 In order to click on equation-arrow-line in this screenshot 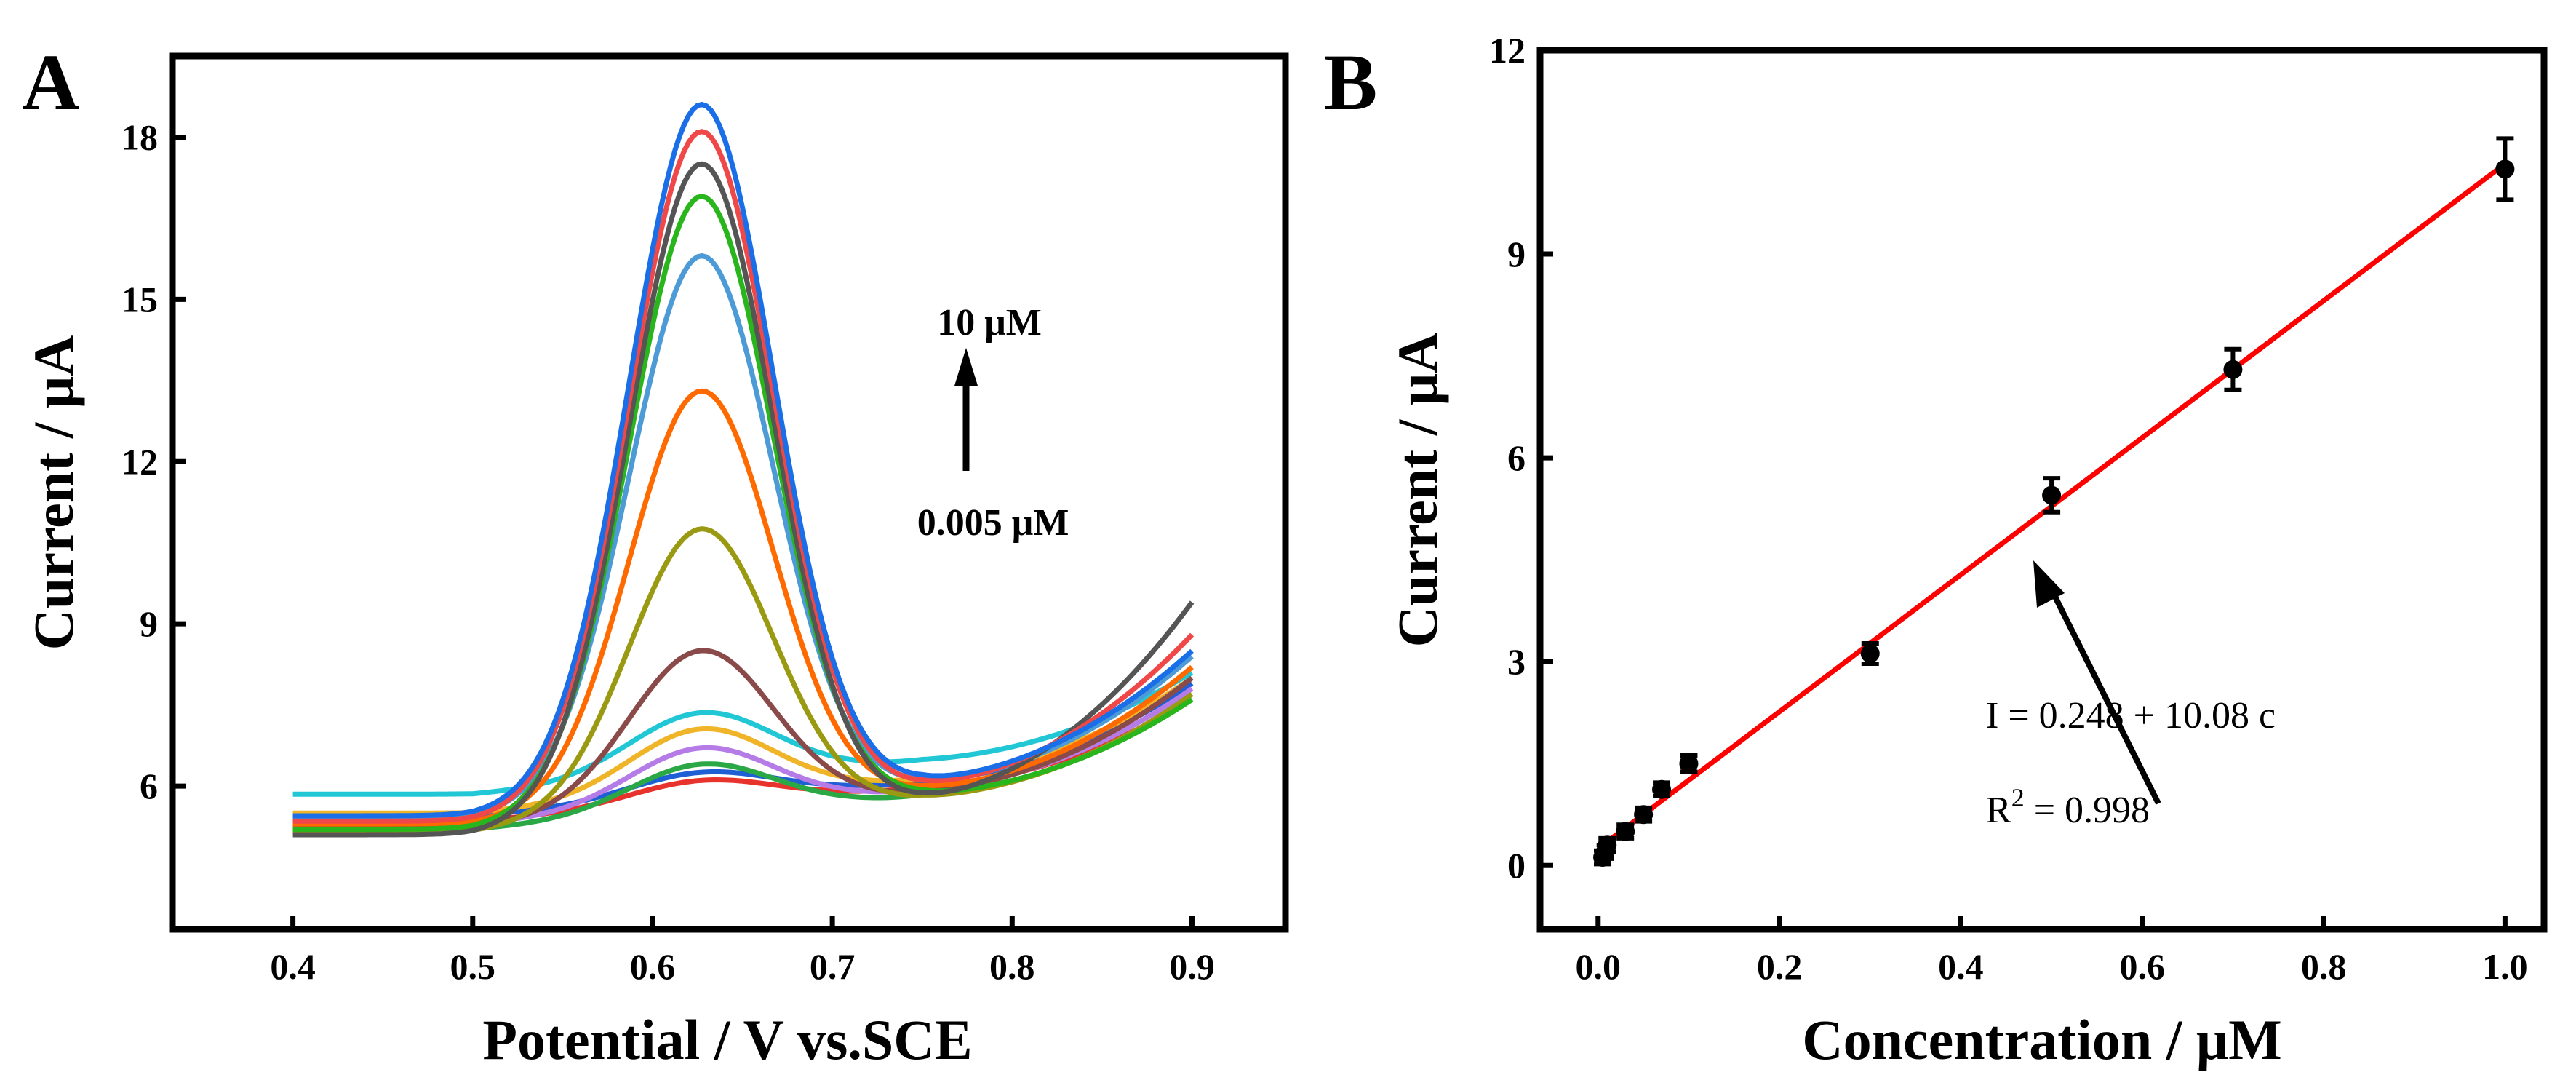, I will do `click(2103, 693)`.